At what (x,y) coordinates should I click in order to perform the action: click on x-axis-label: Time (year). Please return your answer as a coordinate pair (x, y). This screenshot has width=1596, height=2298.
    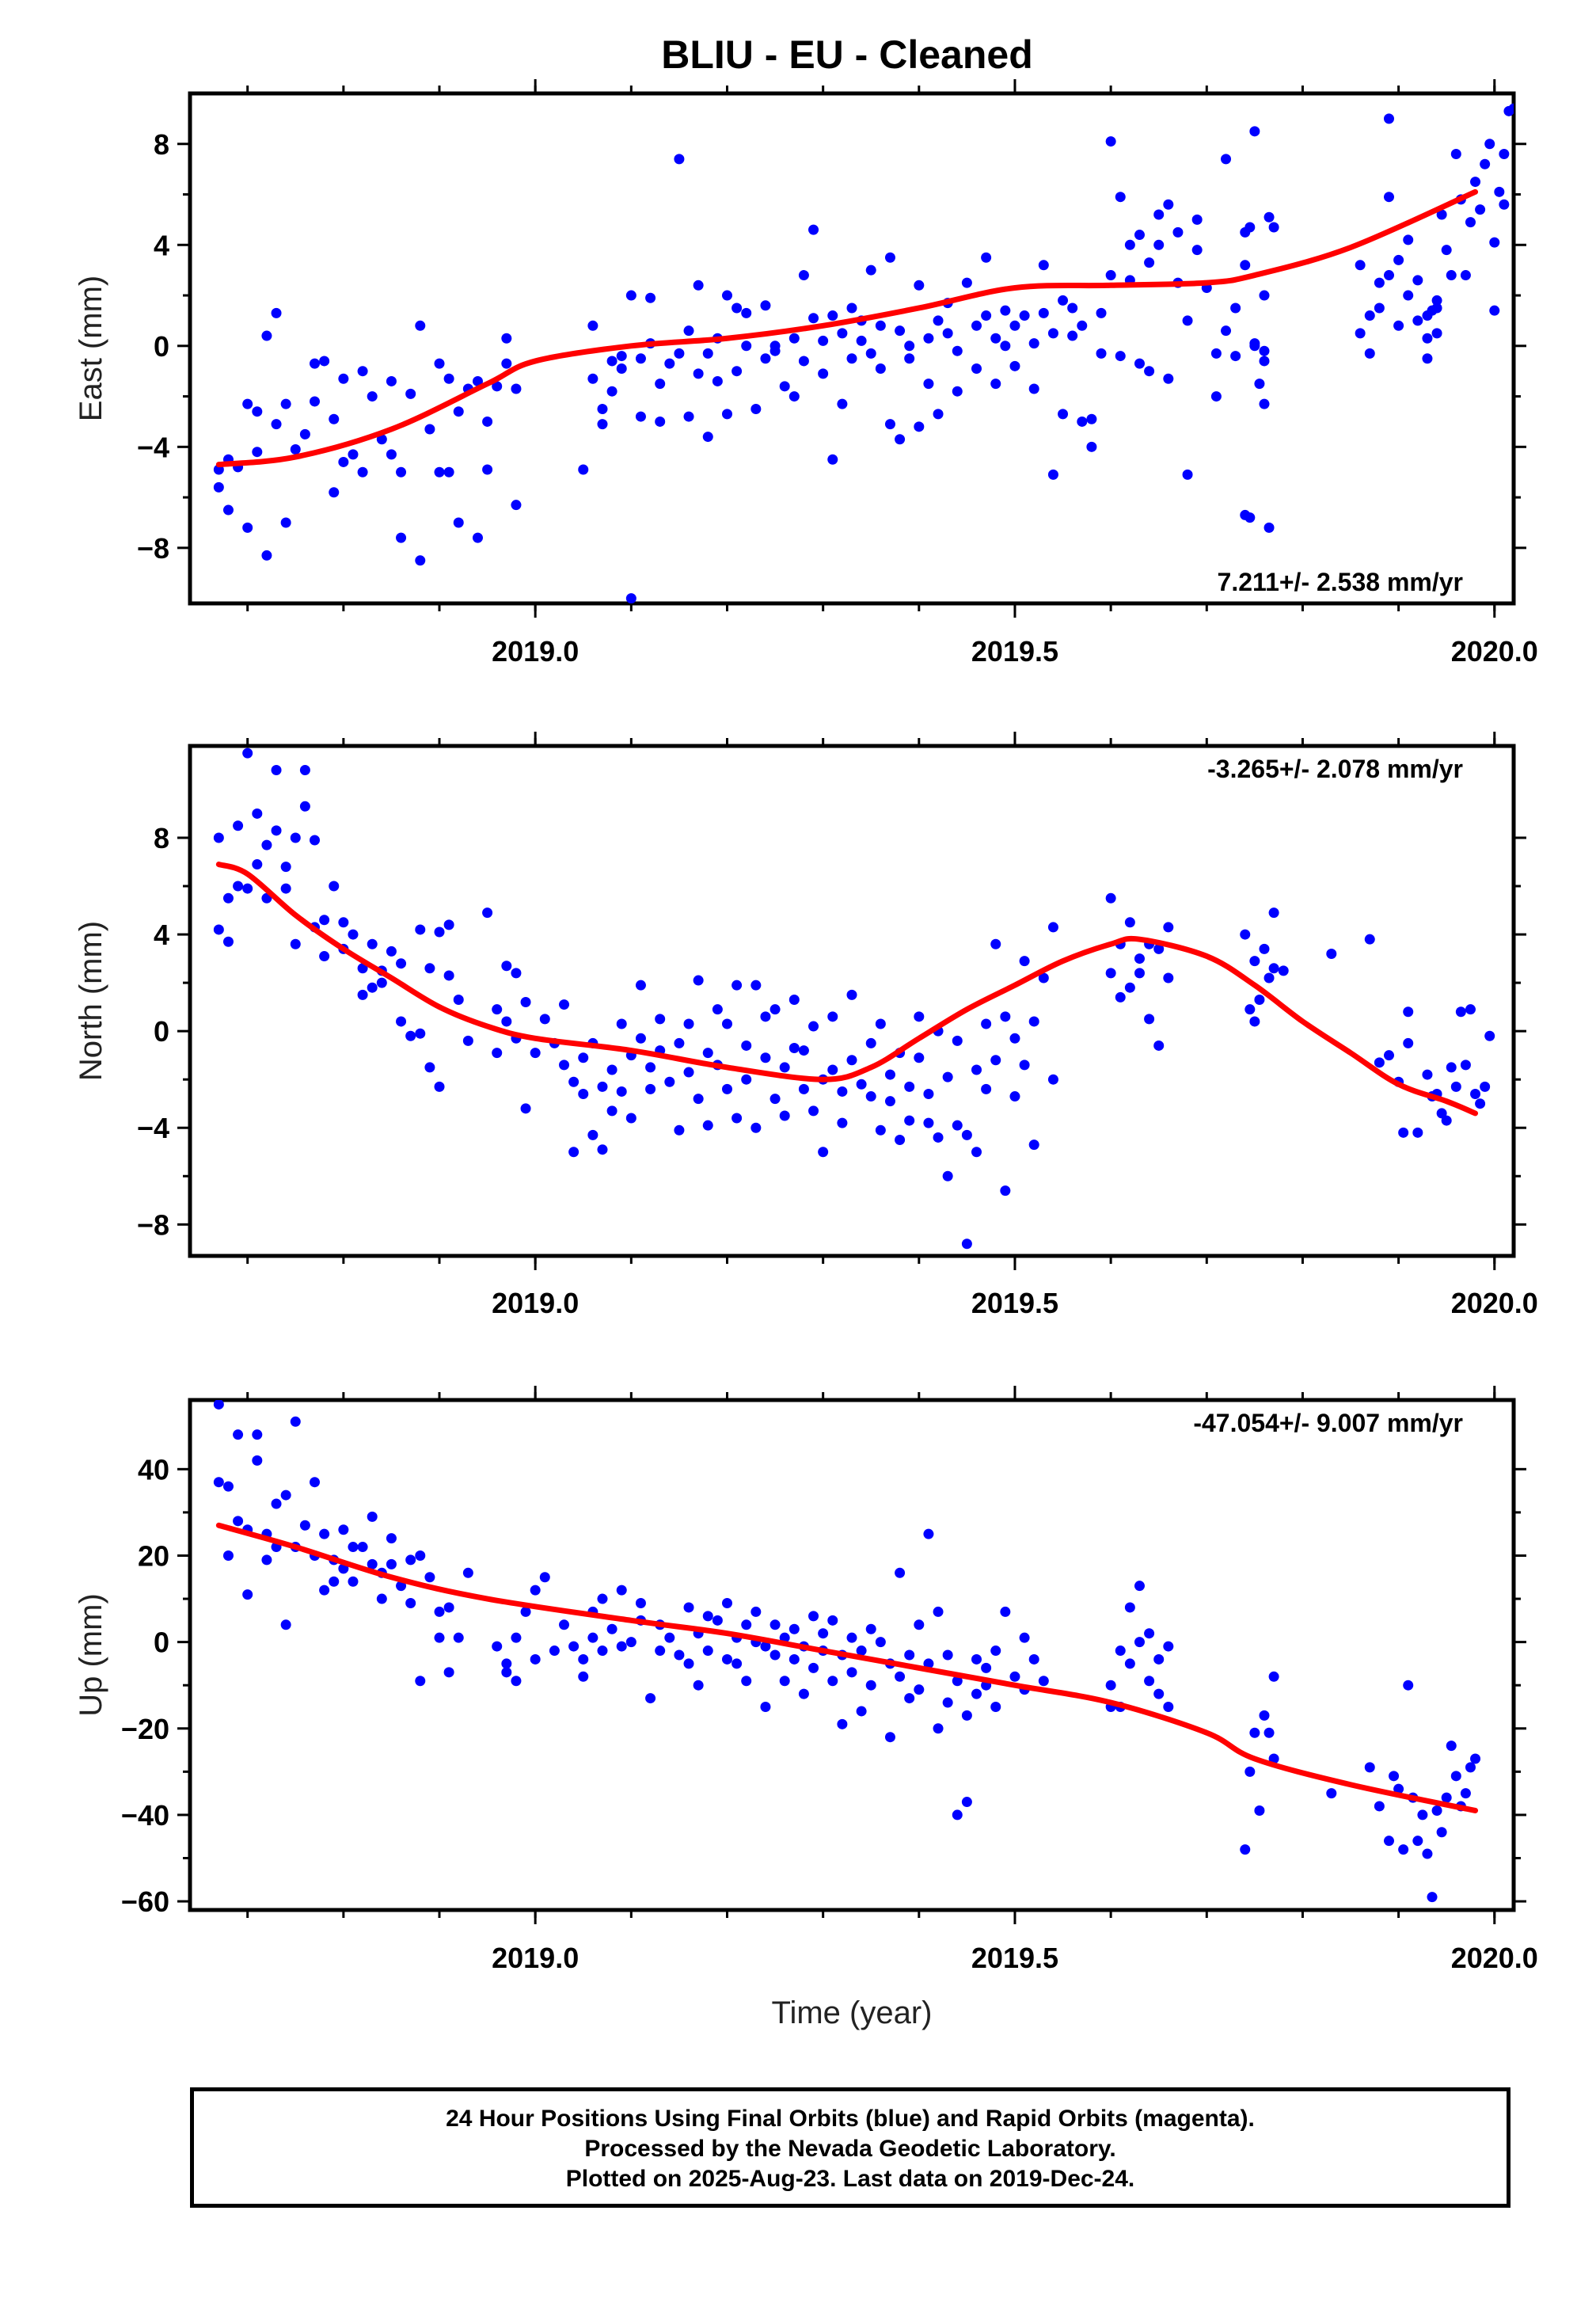
    Looking at the image, I should click on (852, 2013).